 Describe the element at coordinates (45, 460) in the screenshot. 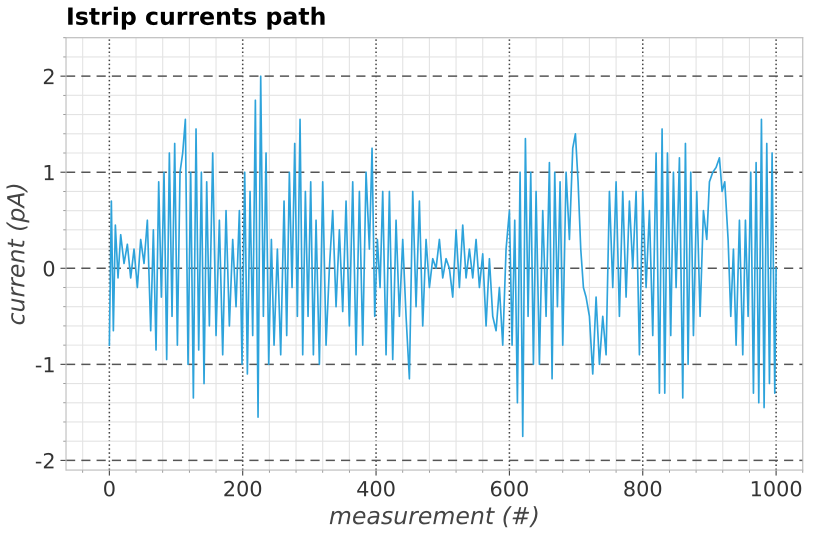

I see `y-tick-label: -2` at that location.